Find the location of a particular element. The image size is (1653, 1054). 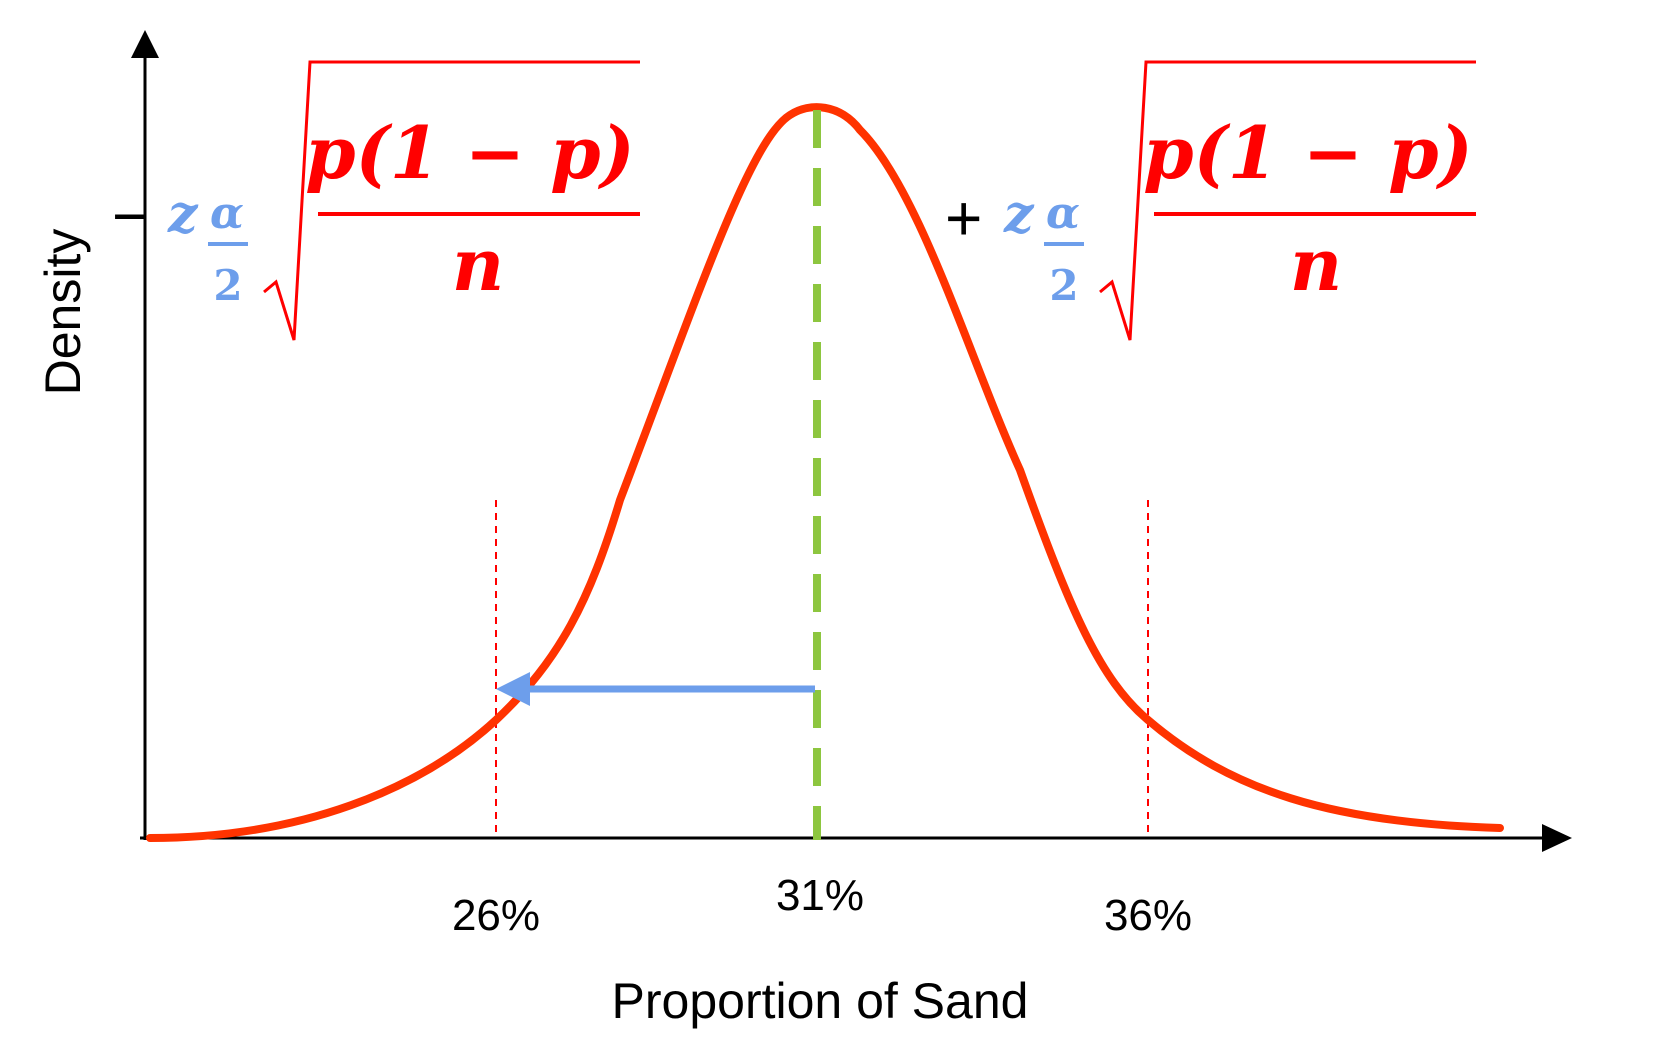

tick-label-lower: 26% is located at coordinates (496, 915).